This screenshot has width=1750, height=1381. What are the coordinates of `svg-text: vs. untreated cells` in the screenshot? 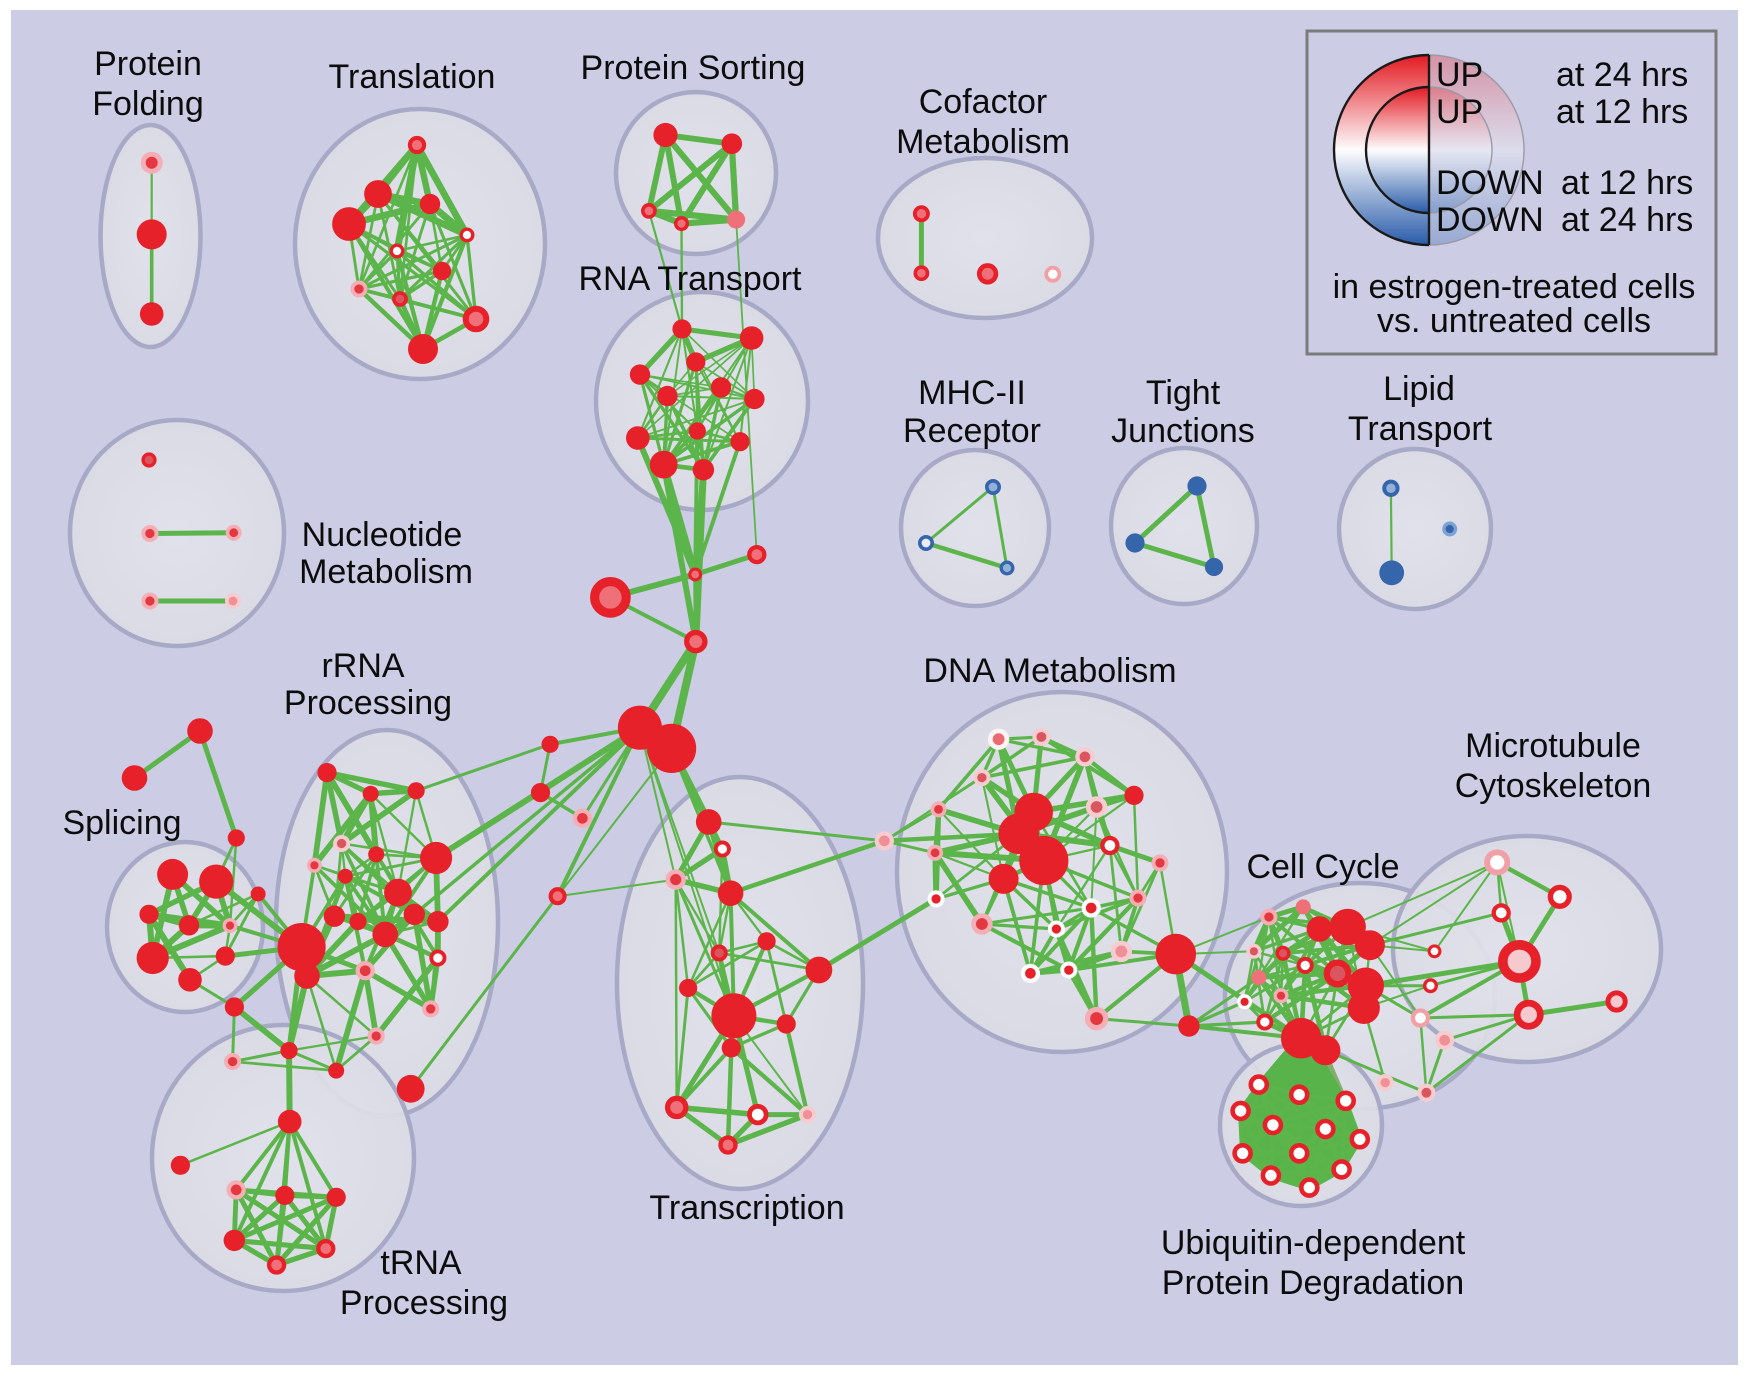 It's located at (1514, 321).